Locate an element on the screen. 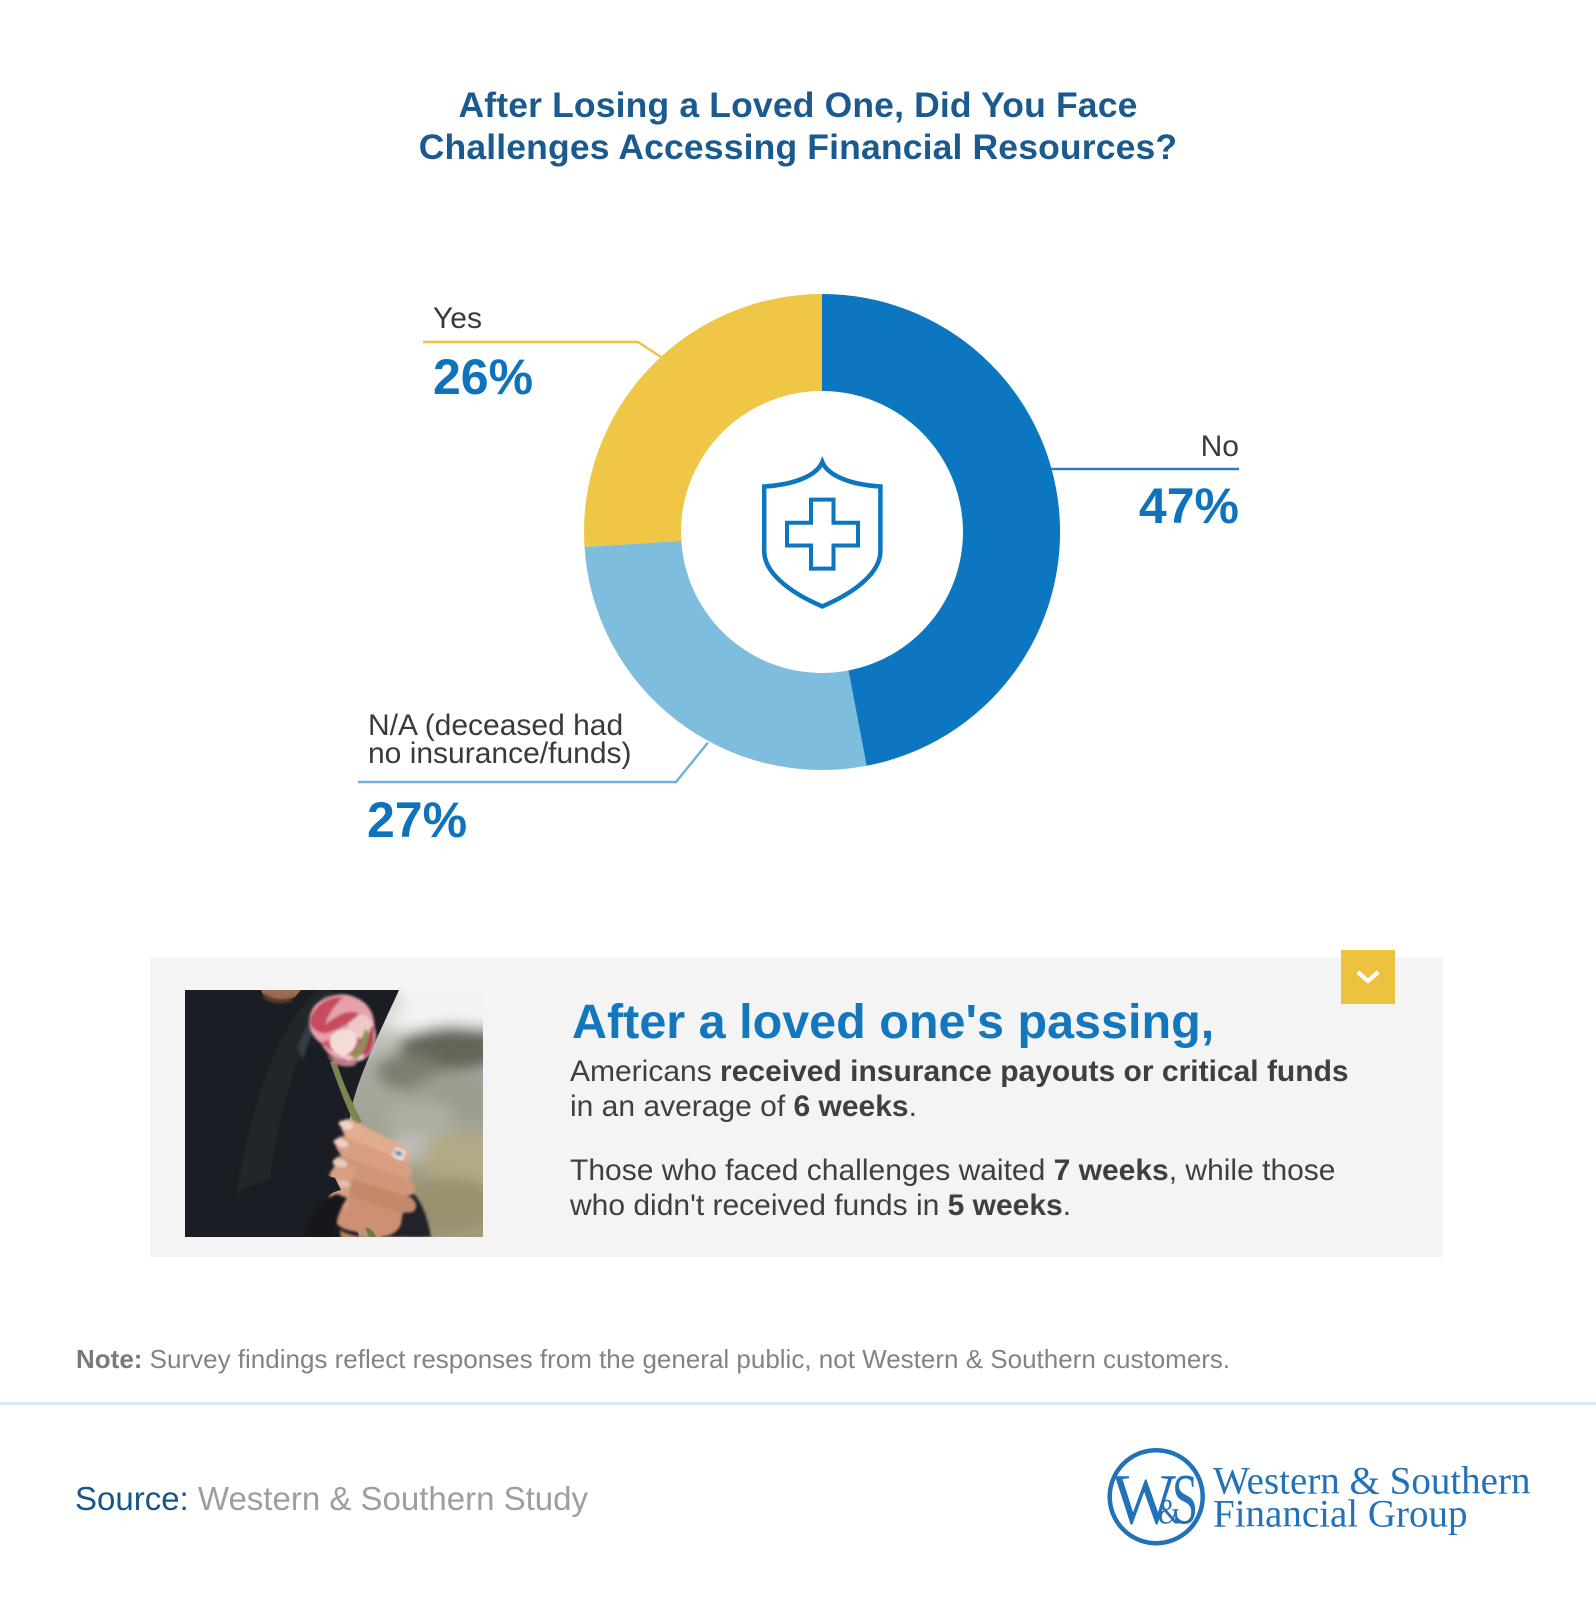 The image size is (1596, 1600). svg-text: W is located at coordinates (1144, 1500).